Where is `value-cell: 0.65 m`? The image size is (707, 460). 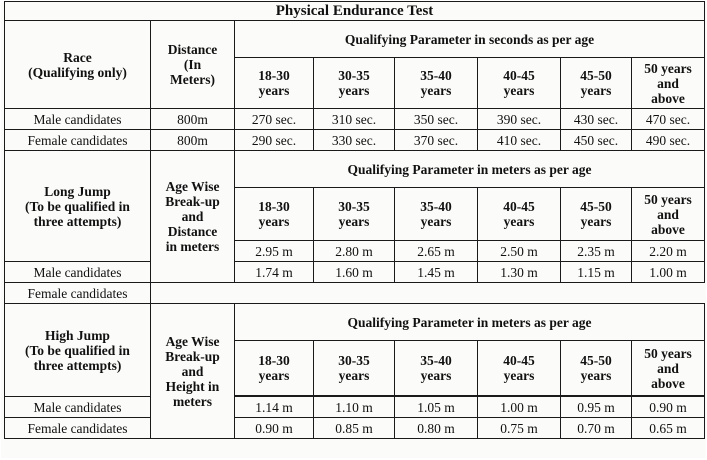 value-cell: 0.65 m is located at coordinates (668, 428).